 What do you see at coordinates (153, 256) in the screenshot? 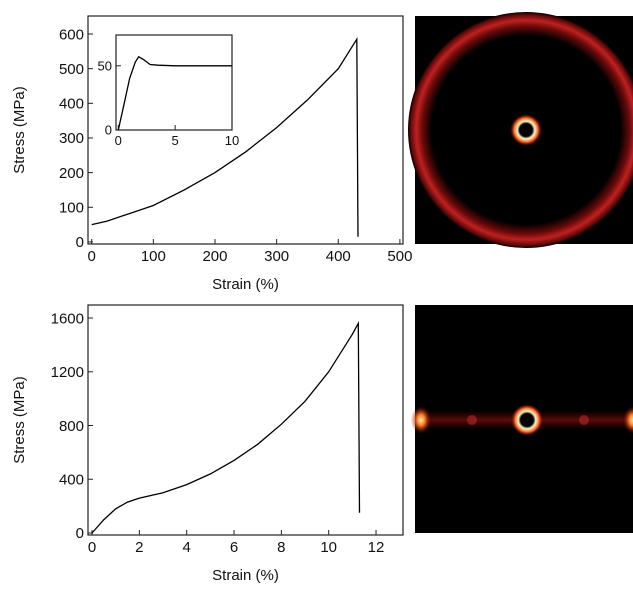
I see `x-tick-label: 100` at bounding box center [153, 256].